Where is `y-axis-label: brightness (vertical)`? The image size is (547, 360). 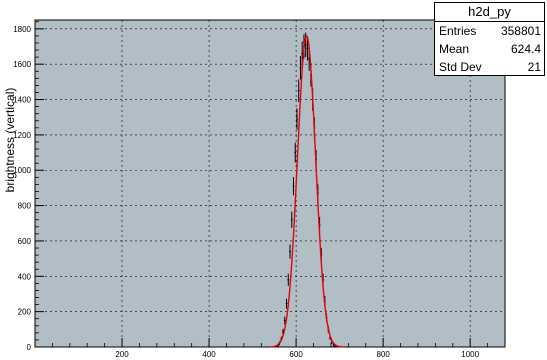 y-axis-label: brightness (vertical) is located at coordinates (10, 140).